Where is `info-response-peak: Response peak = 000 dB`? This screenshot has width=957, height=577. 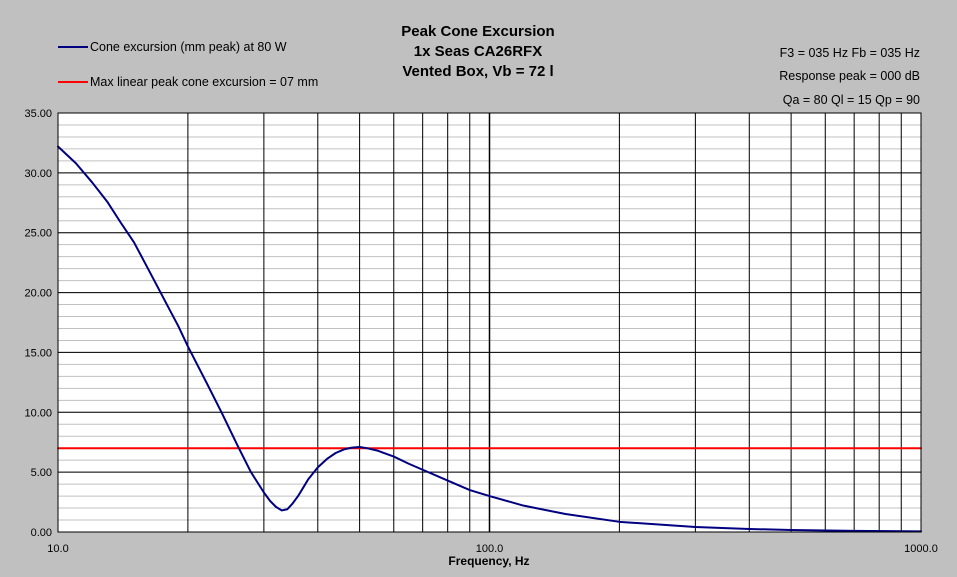 info-response-peak: Response peak = 000 dB is located at coordinates (849, 76).